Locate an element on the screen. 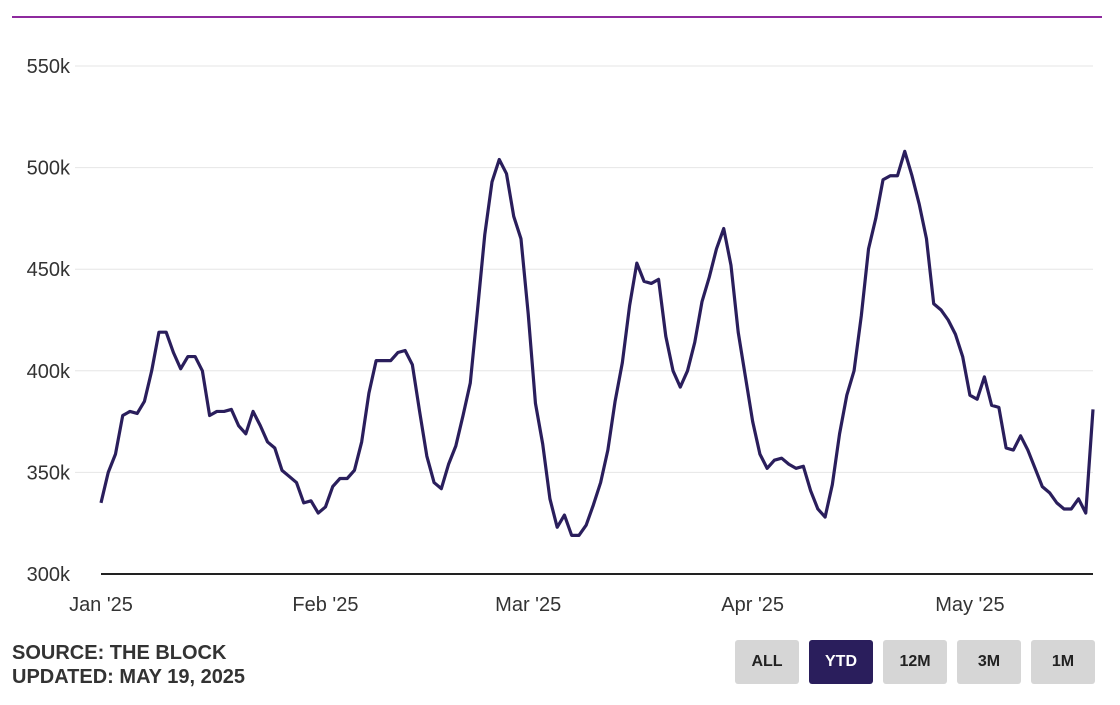  range-button-group: ALL YTD 12M 3M 1M is located at coordinates (915, 662).